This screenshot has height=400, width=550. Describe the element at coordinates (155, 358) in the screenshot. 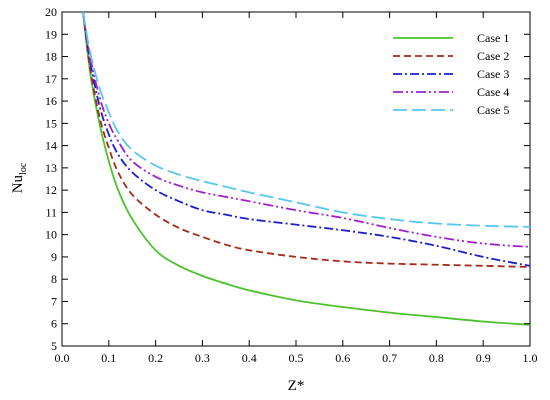

I see `x-tick-label: 0.2` at that location.